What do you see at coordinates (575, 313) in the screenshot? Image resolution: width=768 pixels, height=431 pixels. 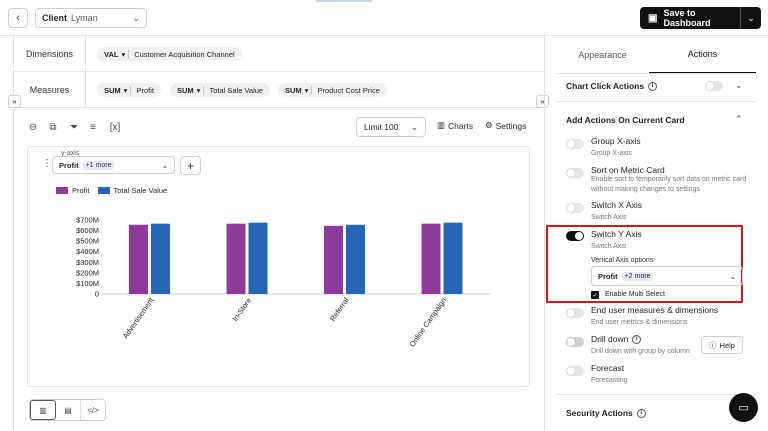 I see `end-user-measures-toggle` at bounding box center [575, 313].